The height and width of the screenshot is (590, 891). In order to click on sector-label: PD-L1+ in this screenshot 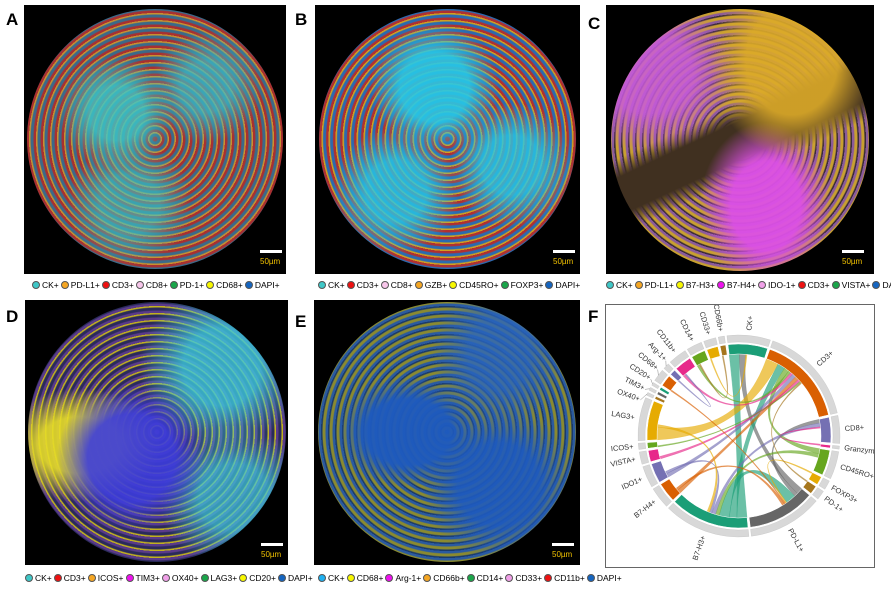, I will do `click(796, 540)`.